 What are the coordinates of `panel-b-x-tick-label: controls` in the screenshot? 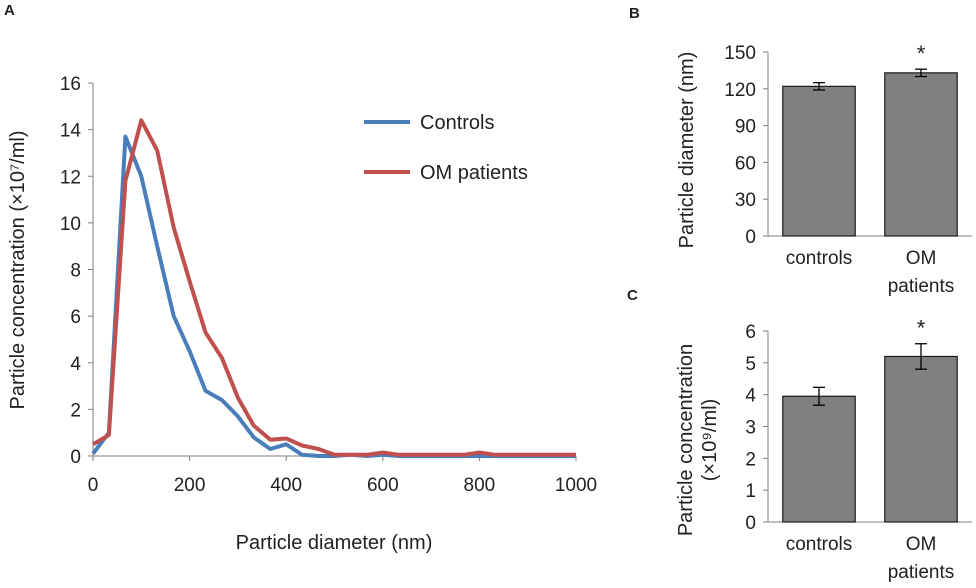 It's located at (819, 258).